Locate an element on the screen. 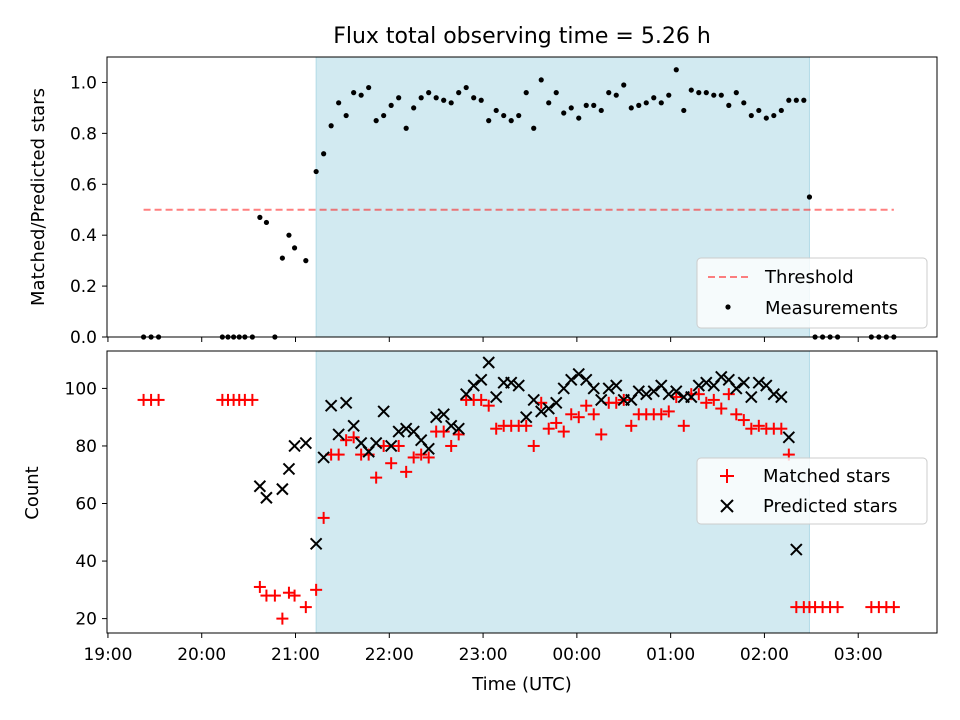  y-tick-label: 40 is located at coordinates (86, 562).